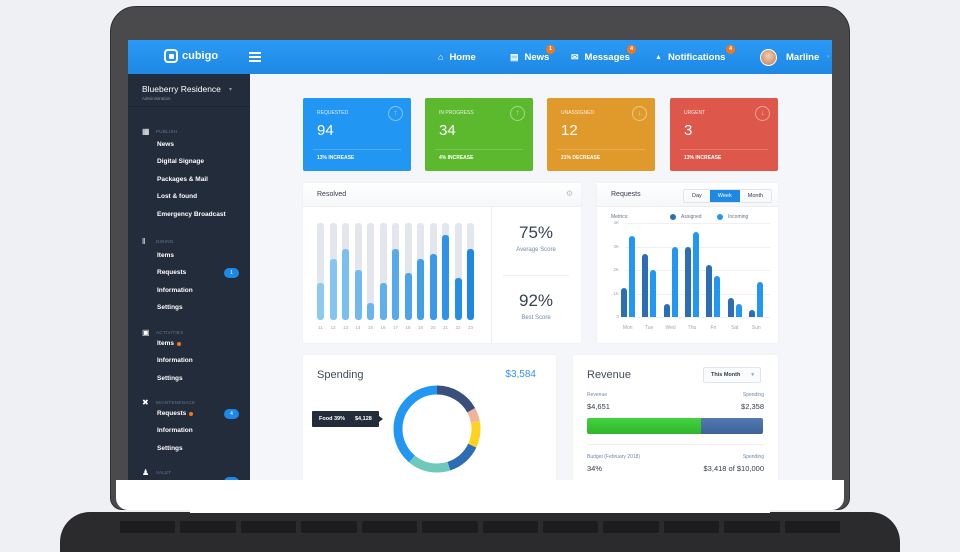 The image size is (960, 552). Describe the element at coordinates (177, 196) in the screenshot. I see `sidebar-item-lost-found: Lost & found` at that location.